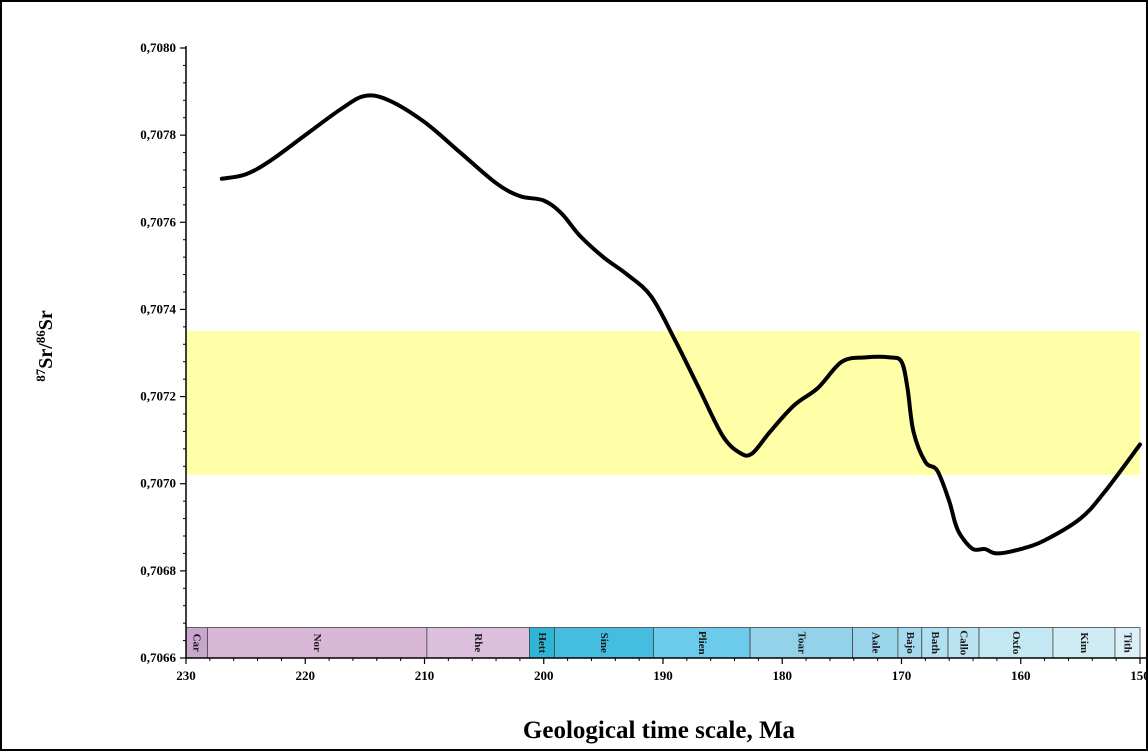  What do you see at coordinates (902, 675) in the screenshot?
I see `x-tick-label: 170` at bounding box center [902, 675].